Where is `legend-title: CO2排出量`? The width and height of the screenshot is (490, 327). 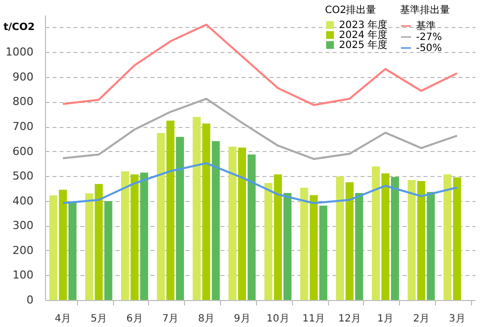
legend-title: CO2排出量 is located at coordinates (350, 10).